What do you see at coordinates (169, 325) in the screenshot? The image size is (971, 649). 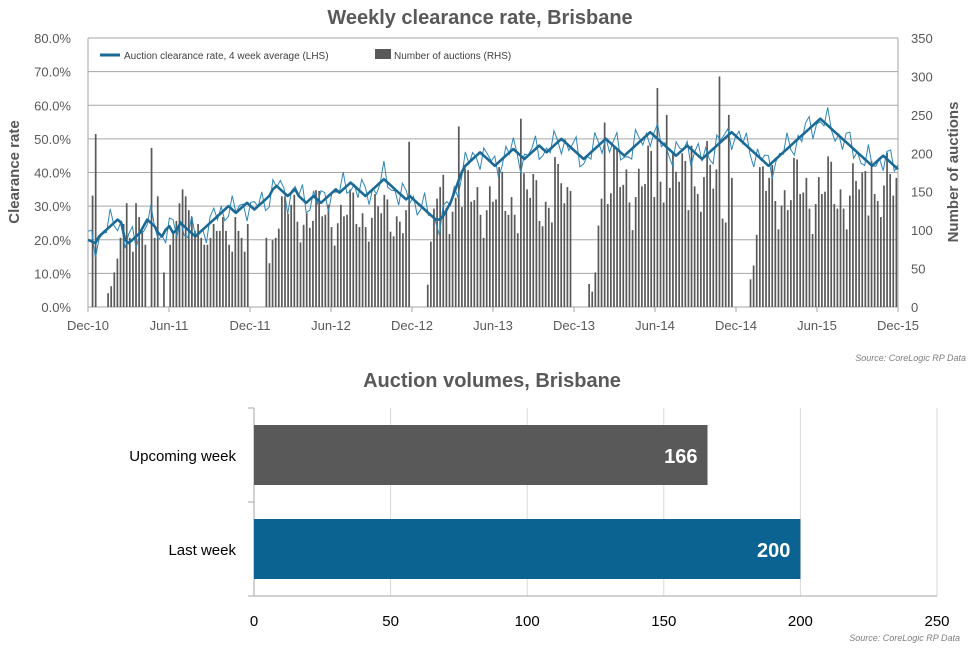 I see `x-tick-label: Jun-11` at bounding box center [169, 325].